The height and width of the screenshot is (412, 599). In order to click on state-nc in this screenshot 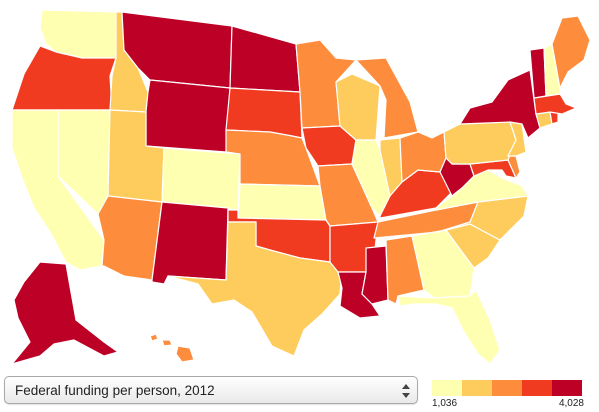, I will do `click(483, 218)`.